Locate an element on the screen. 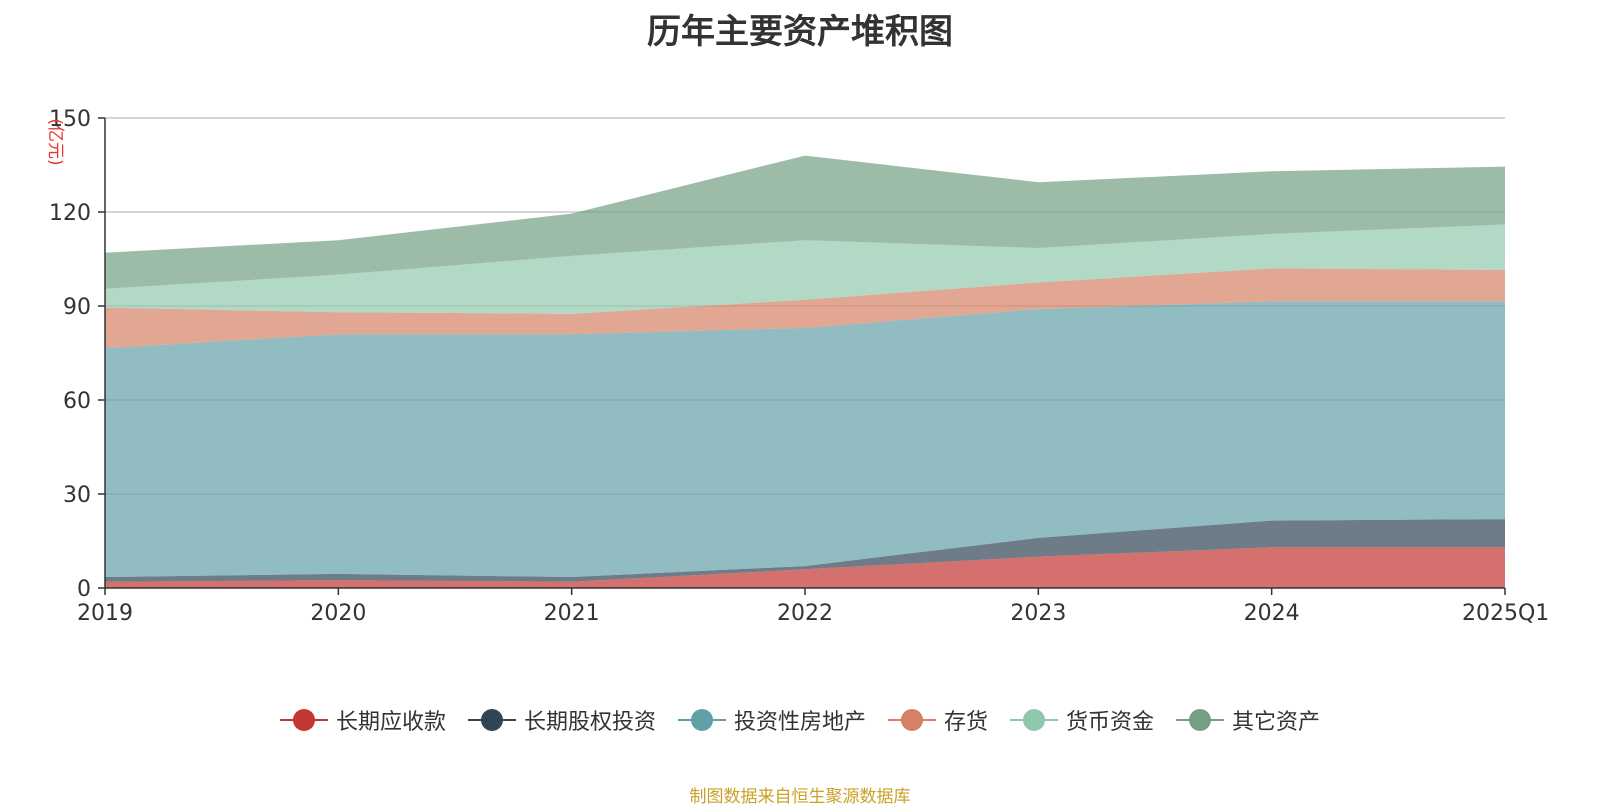  legend-item-2: 投资性房地产 is located at coordinates (771, 720).